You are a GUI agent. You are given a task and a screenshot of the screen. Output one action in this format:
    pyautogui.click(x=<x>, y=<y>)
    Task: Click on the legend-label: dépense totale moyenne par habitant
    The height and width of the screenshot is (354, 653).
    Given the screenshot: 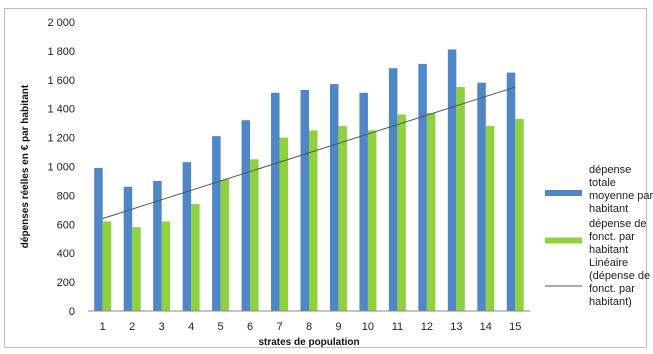 What is the action you would take?
    pyautogui.click(x=621, y=189)
    